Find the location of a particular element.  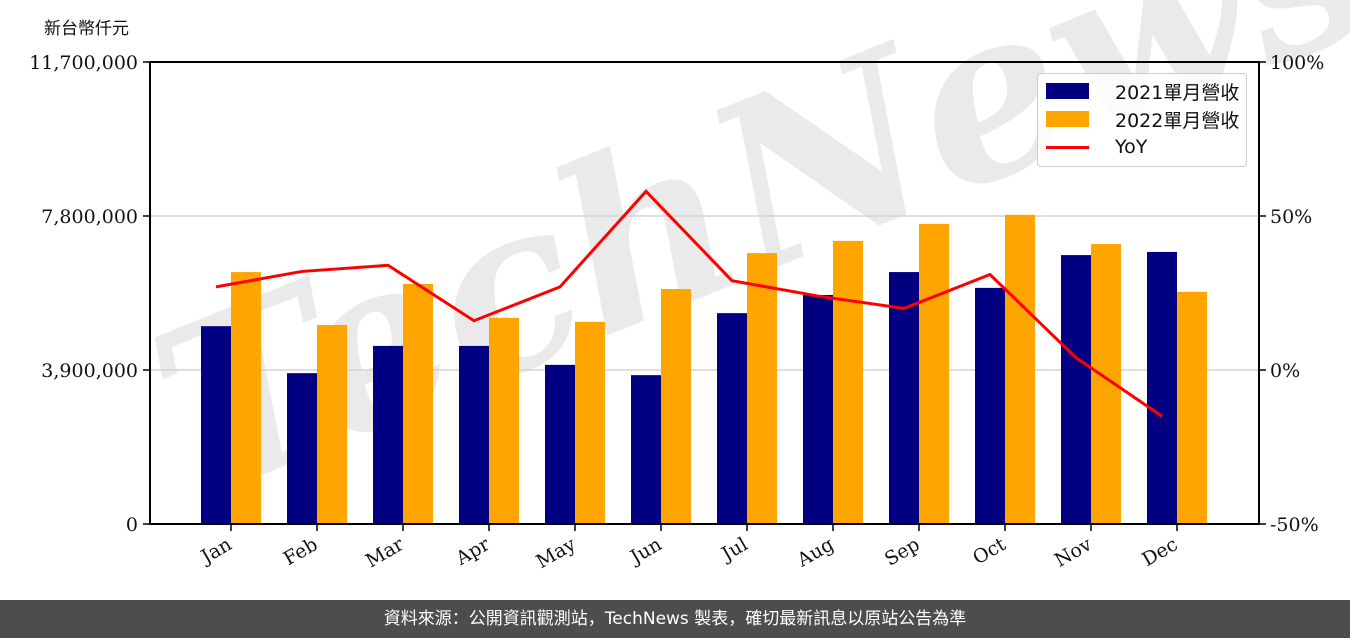

legend-item-yoy: YoY is located at coordinates (1096, 147).